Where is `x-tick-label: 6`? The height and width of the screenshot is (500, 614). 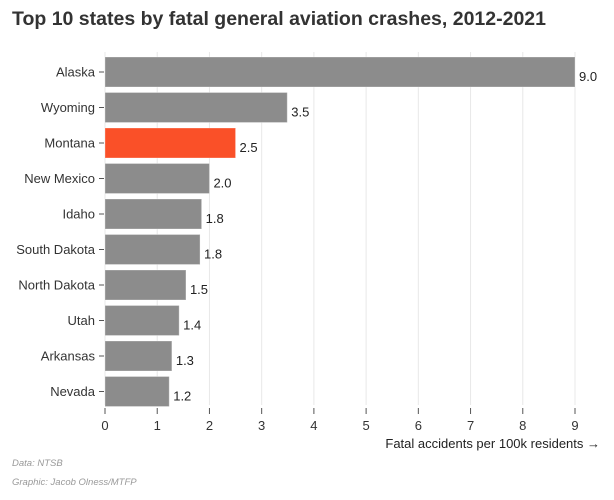 x-tick-label: 6 is located at coordinates (418, 425).